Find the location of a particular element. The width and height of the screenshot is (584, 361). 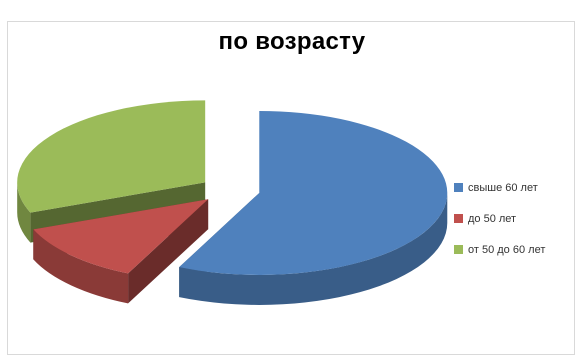

chart-title: по возрасту is located at coordinates (292, 41).